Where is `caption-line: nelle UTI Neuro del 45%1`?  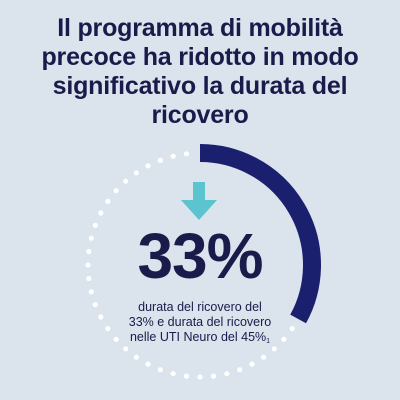
caption-line: nelle UTI Neuro del 45%1 is located at coordinates (200, 339).